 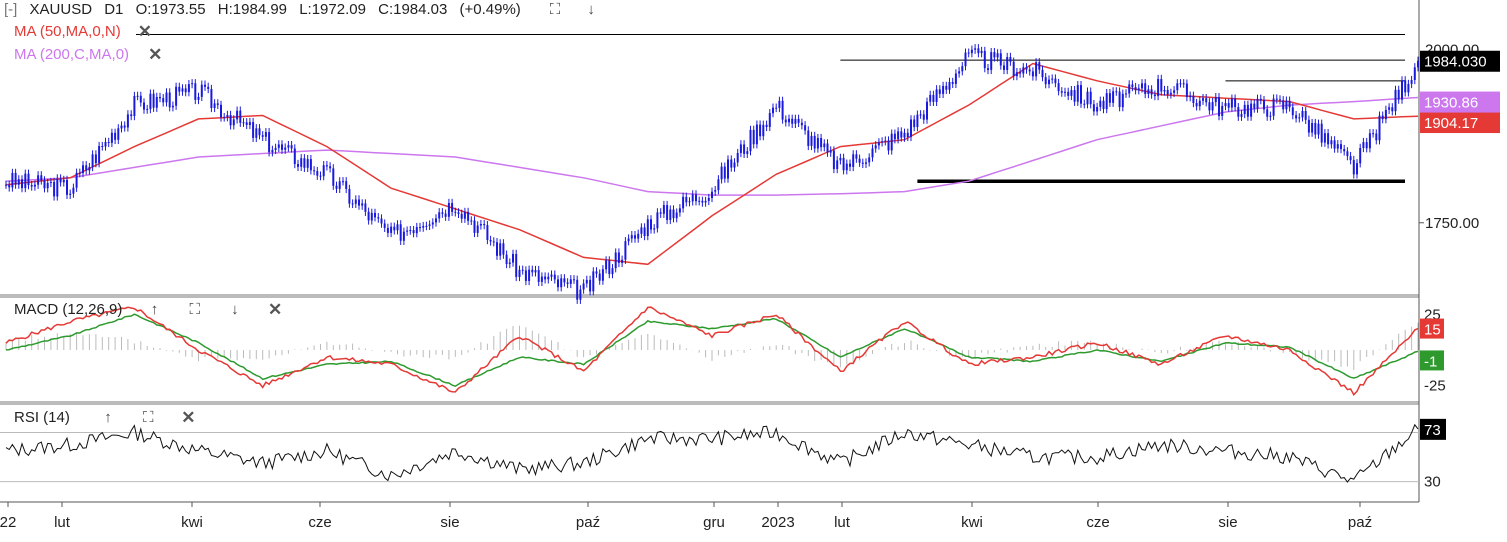 What do you see at coordinates (275, 310) in the screenshot?
I see `macd-close-icon: ✕` at bounding box center [275, 310].